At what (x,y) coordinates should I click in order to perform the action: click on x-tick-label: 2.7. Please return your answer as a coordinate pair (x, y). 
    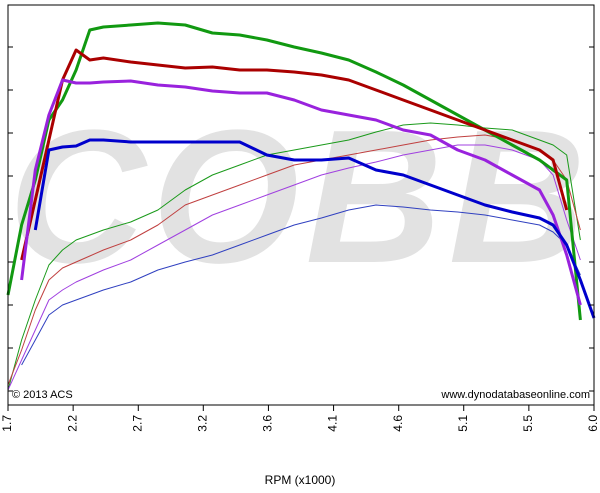
    Looking at the image, I should click on (137, 423).